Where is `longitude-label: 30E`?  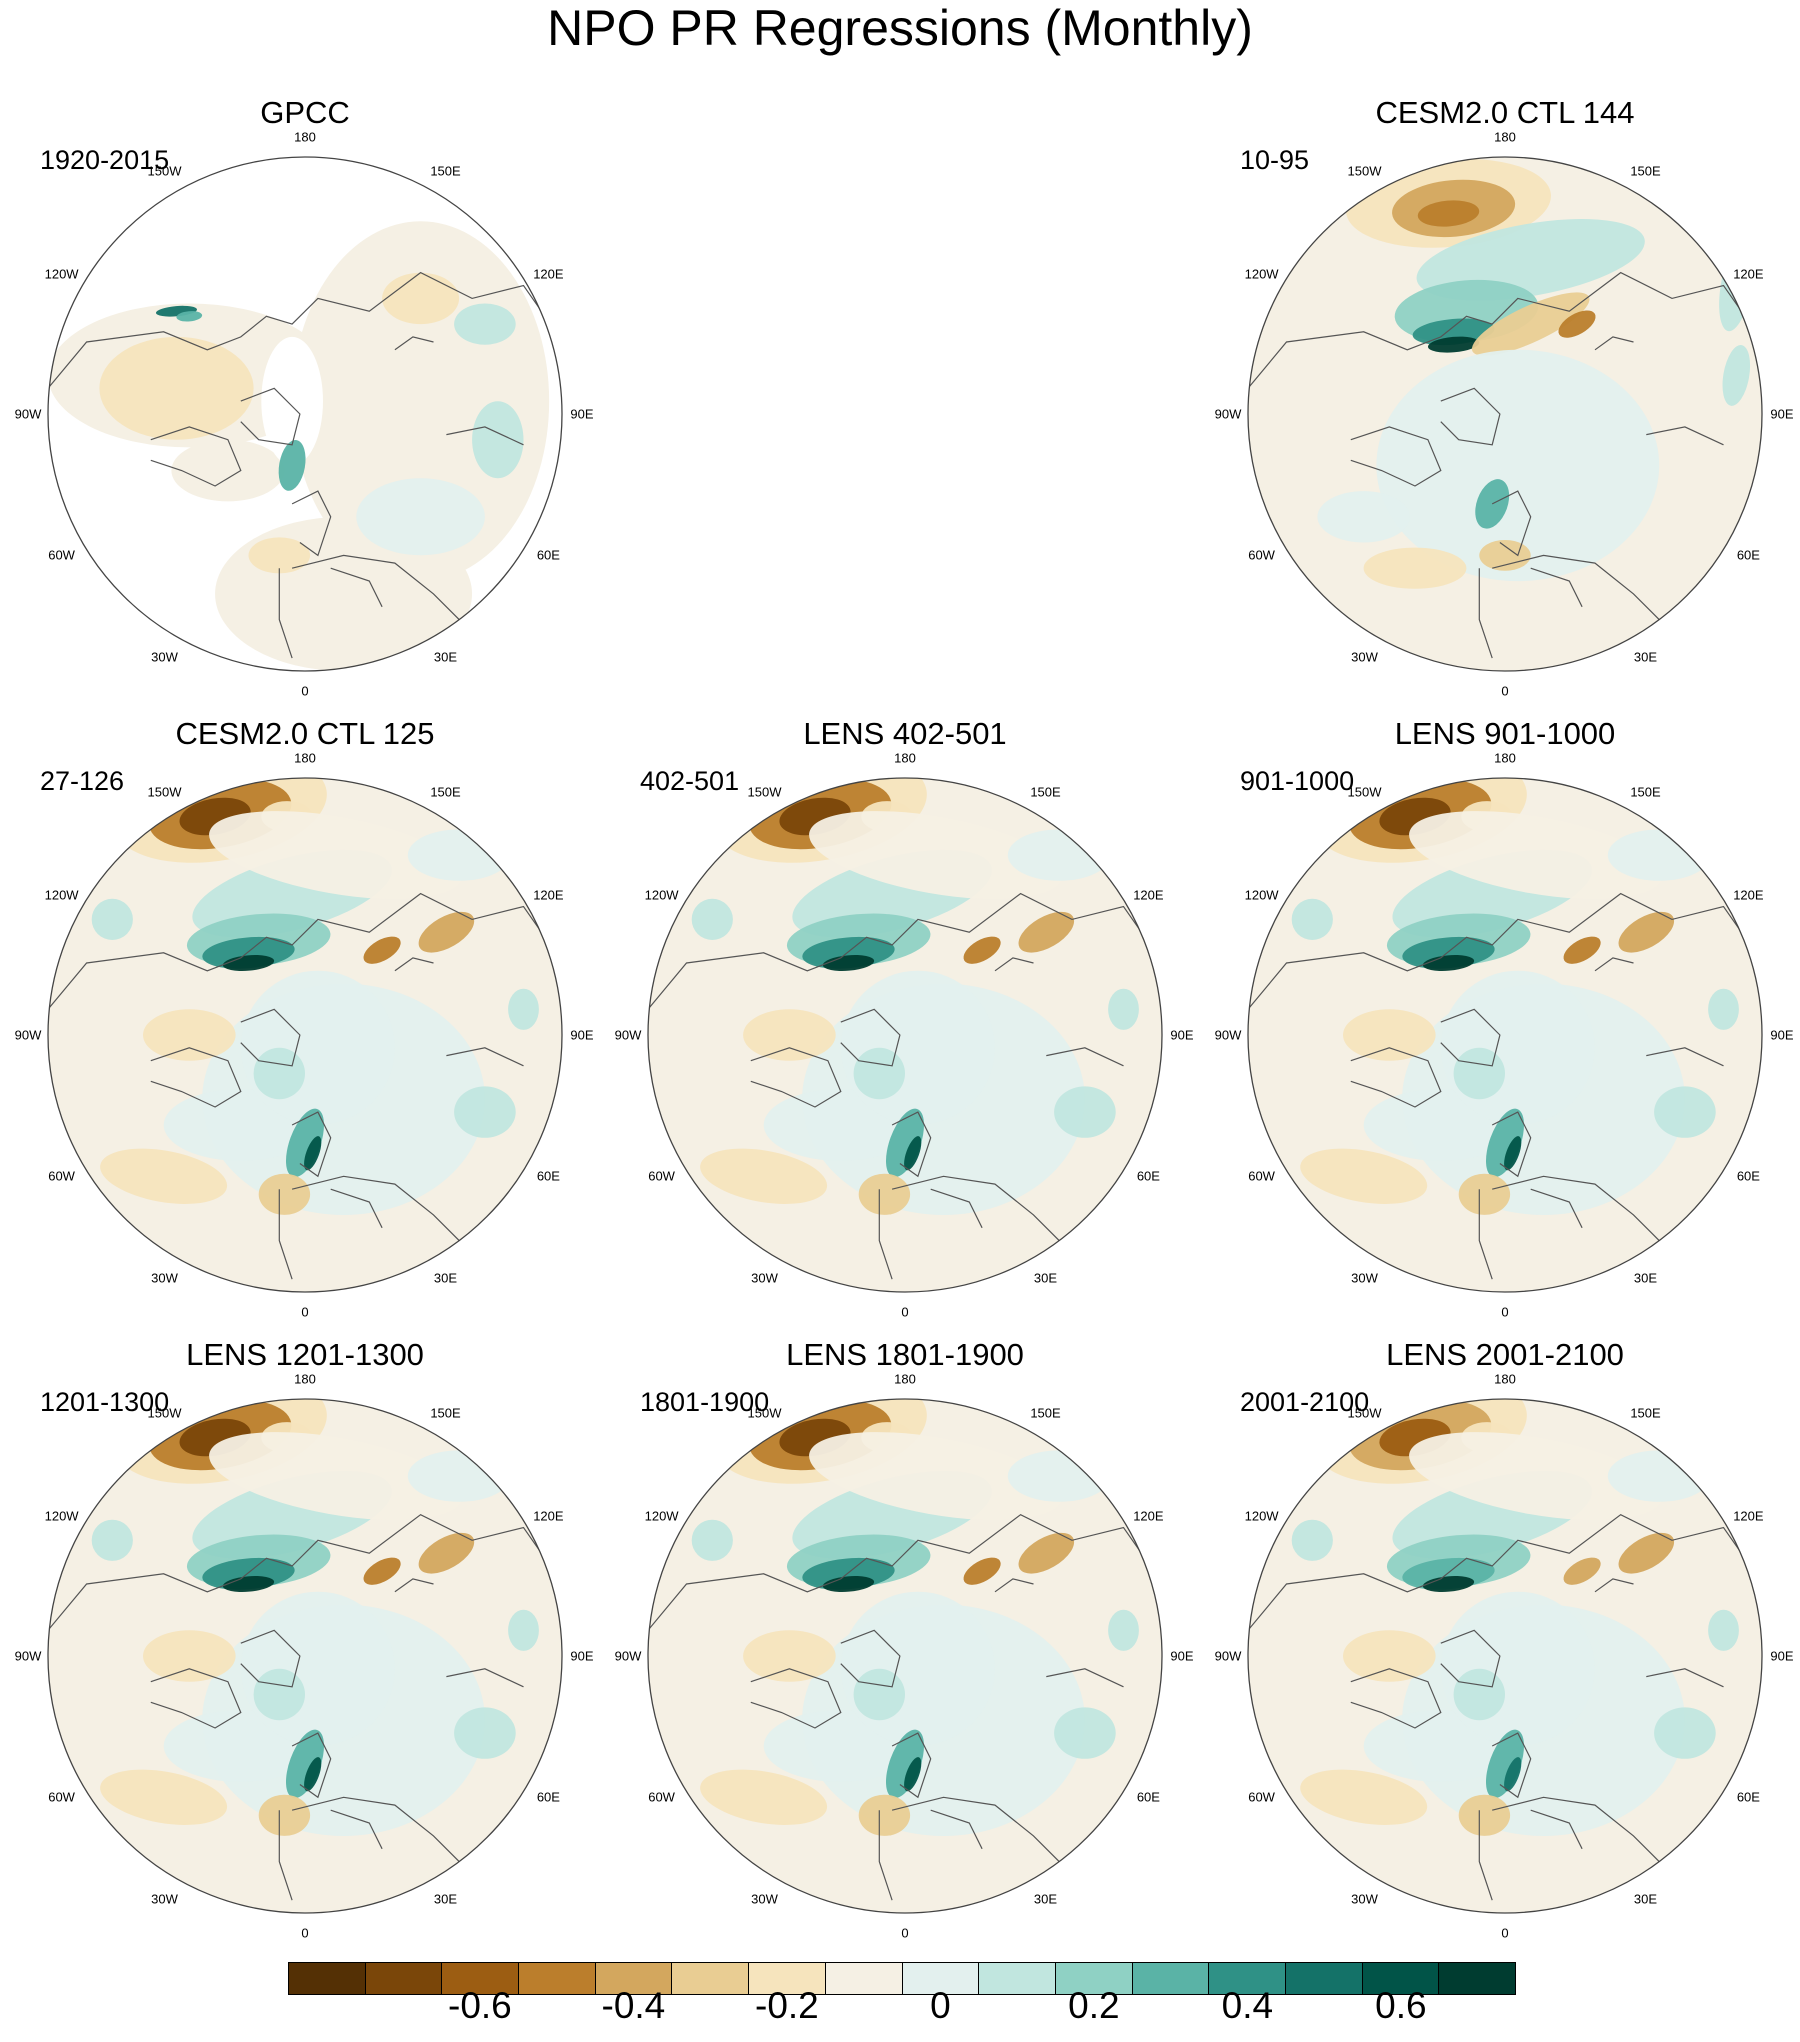 longitude-label: 30E is located at coordinates (1045, 1899).